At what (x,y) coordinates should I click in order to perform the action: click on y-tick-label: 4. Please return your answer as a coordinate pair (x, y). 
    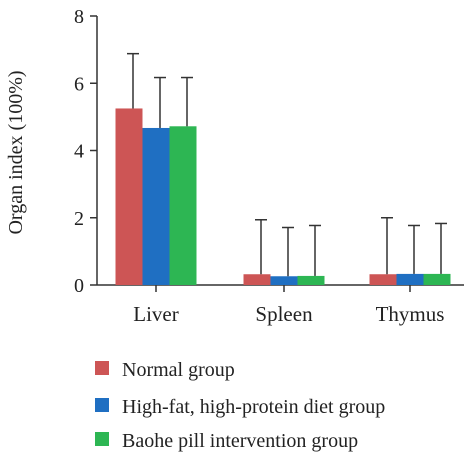
    Looking at the image, I should click on (79, 152).